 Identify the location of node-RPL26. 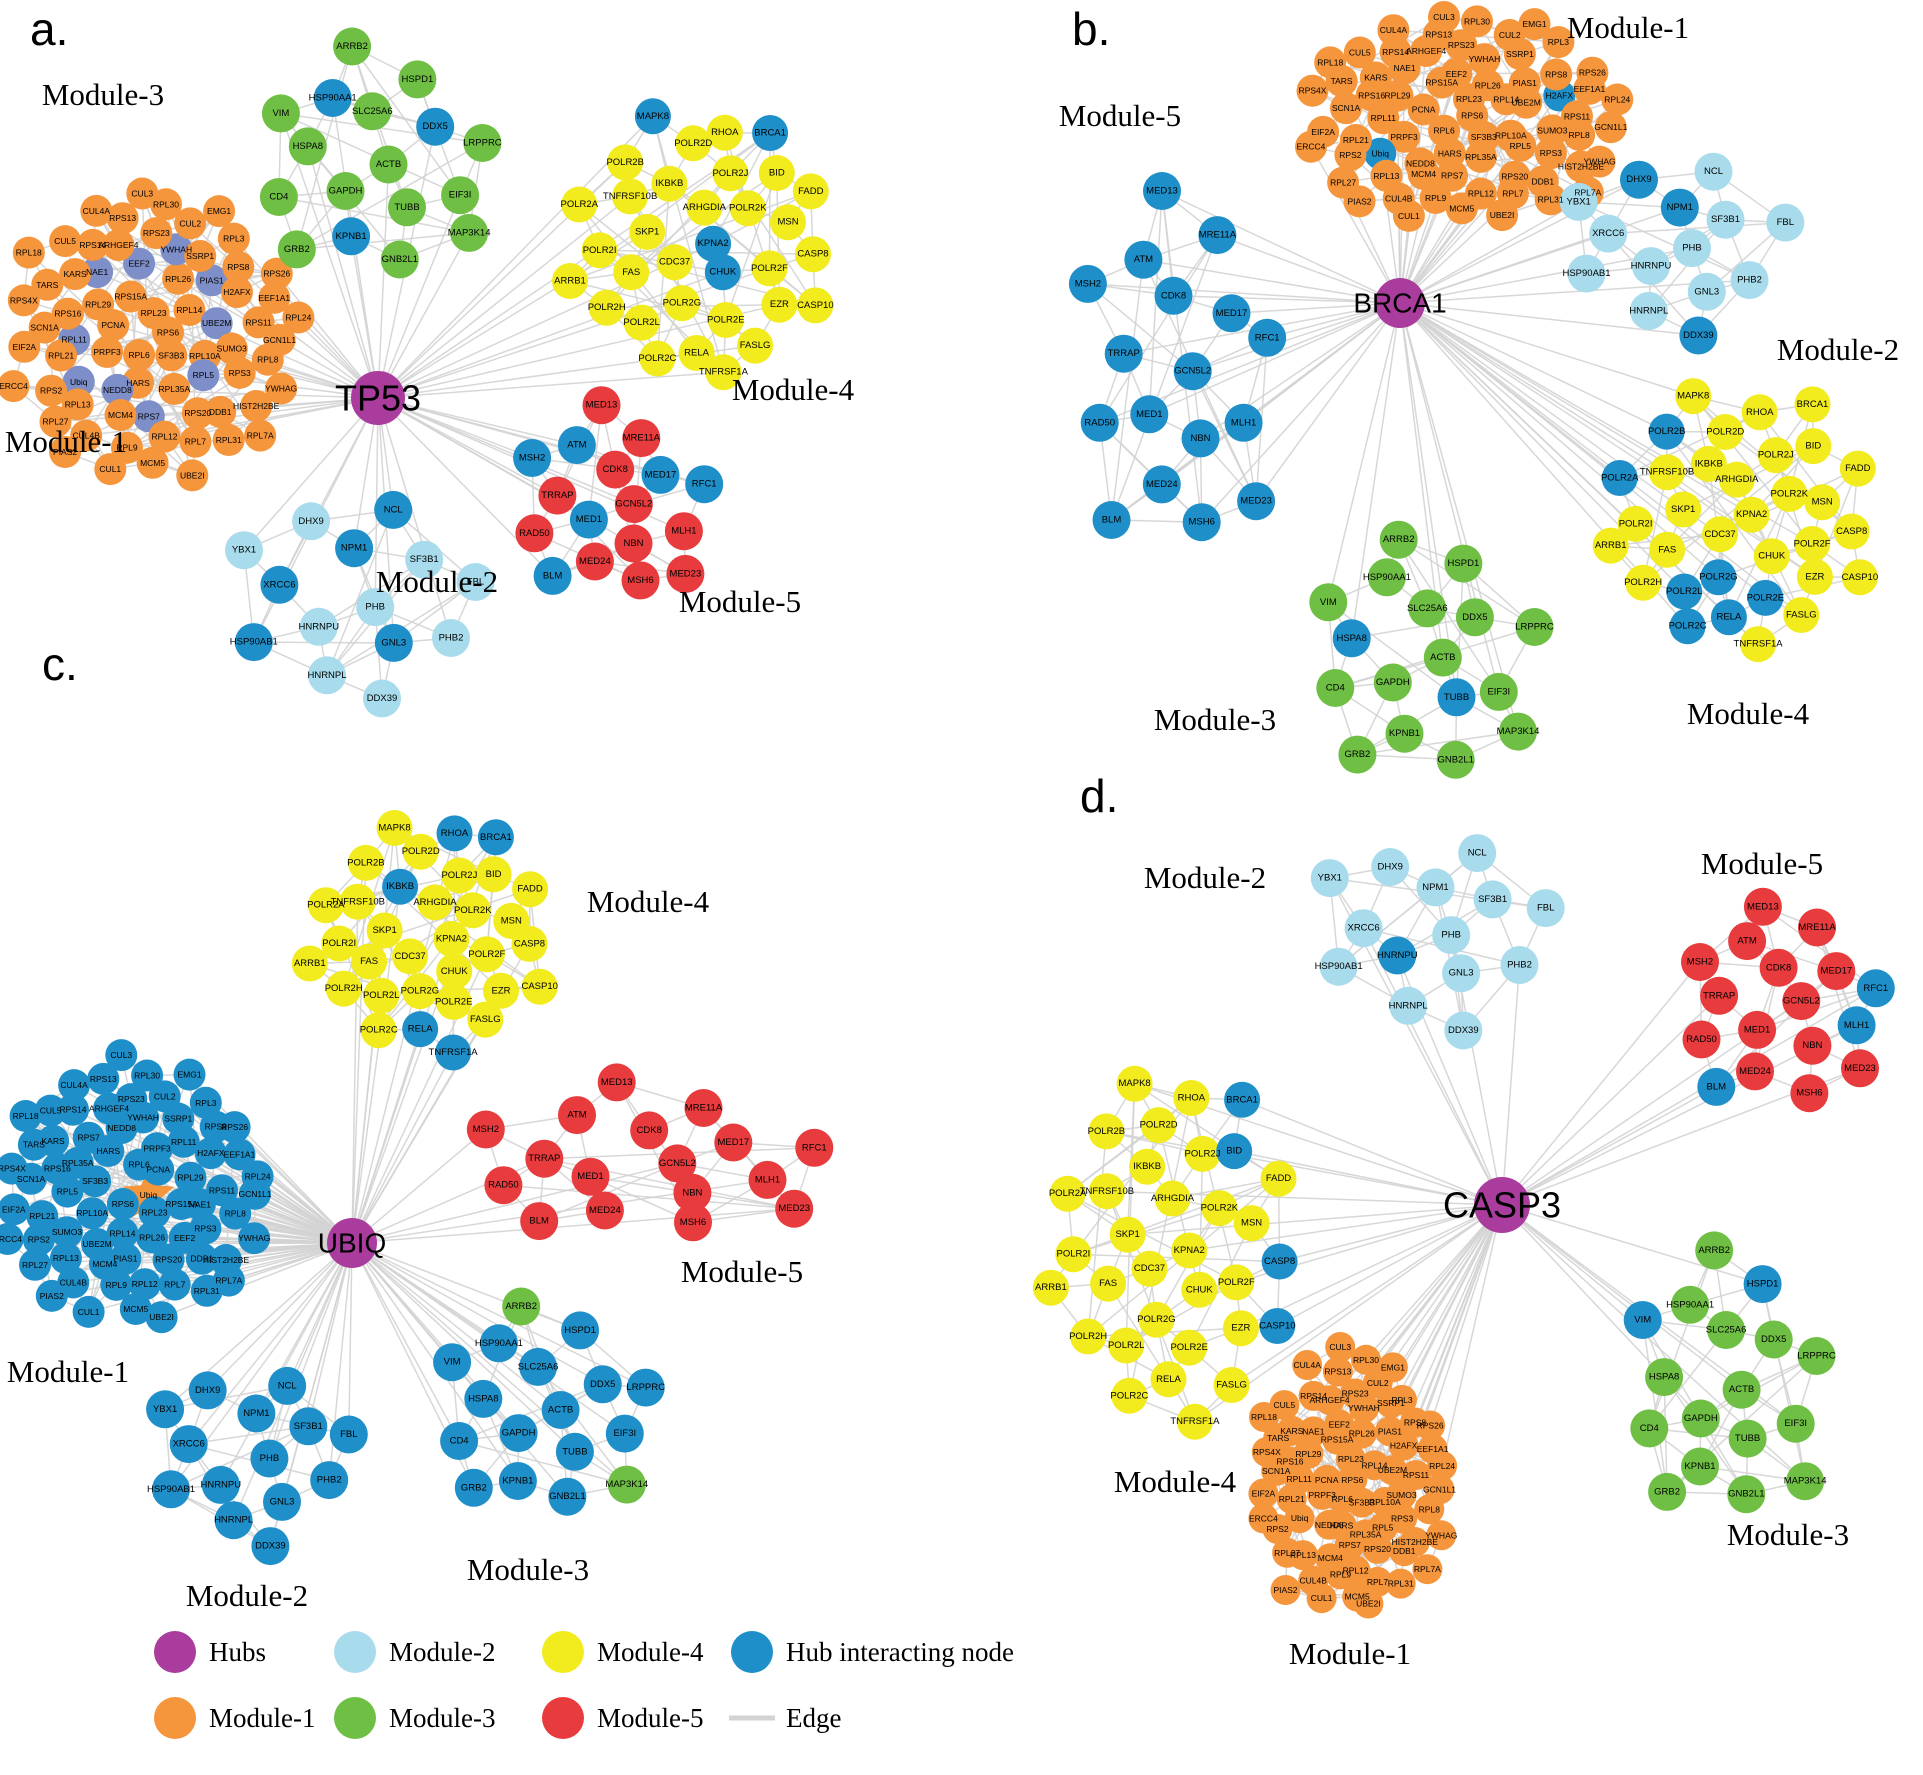
(152, 1237).